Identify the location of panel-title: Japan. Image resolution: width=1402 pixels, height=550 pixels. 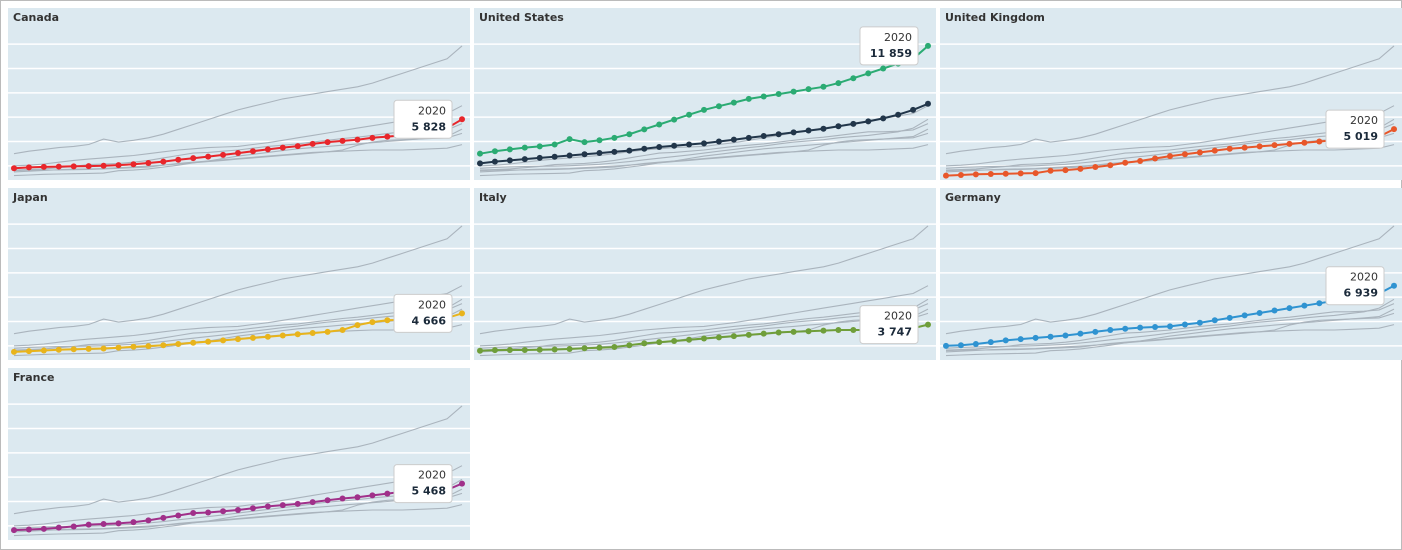
(30, 197).